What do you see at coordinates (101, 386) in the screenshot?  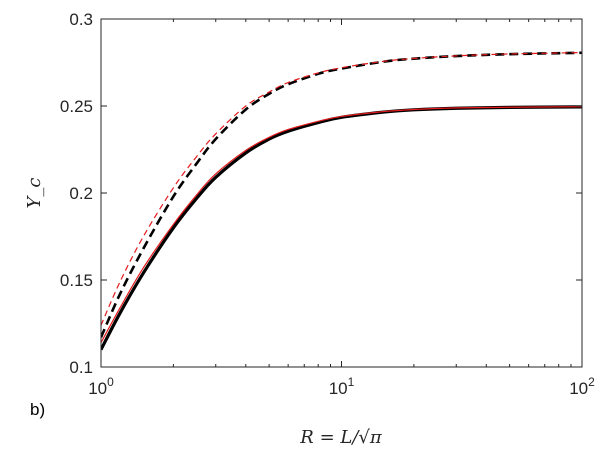 I see `x-tick-label: 10⁰` at bounding box center [101, 386].